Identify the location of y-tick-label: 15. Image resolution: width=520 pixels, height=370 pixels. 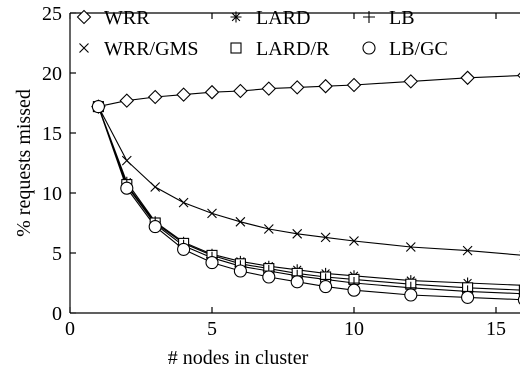
(52, 134).